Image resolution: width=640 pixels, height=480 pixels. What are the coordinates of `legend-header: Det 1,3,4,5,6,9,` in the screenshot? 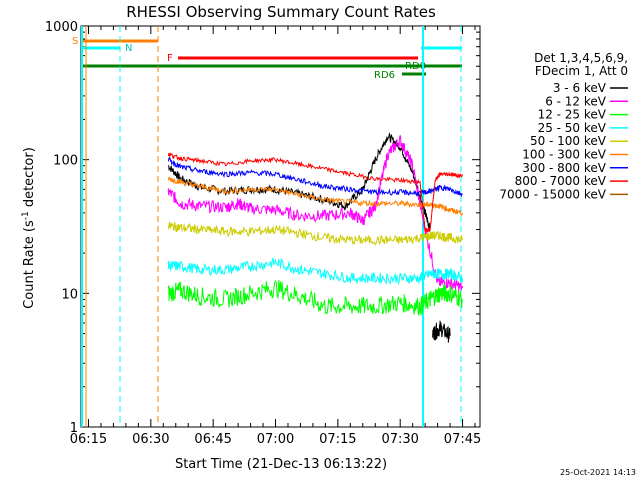 It's located at (581, 58).